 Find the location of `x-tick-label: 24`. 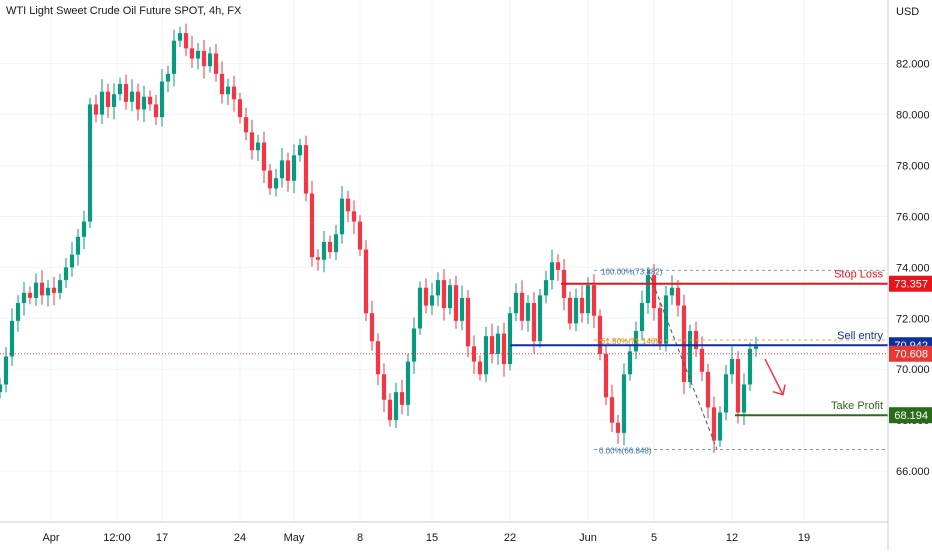

x-tick-label: 24 is located at coordinates (240, 538).